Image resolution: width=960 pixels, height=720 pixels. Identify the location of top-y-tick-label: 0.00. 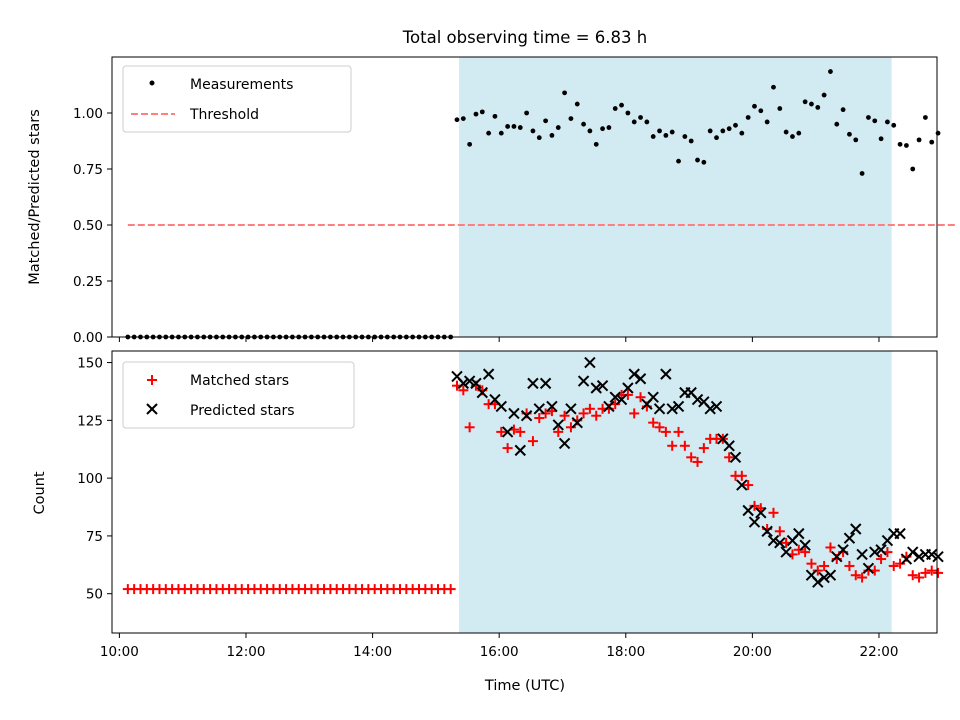
(88, 338).